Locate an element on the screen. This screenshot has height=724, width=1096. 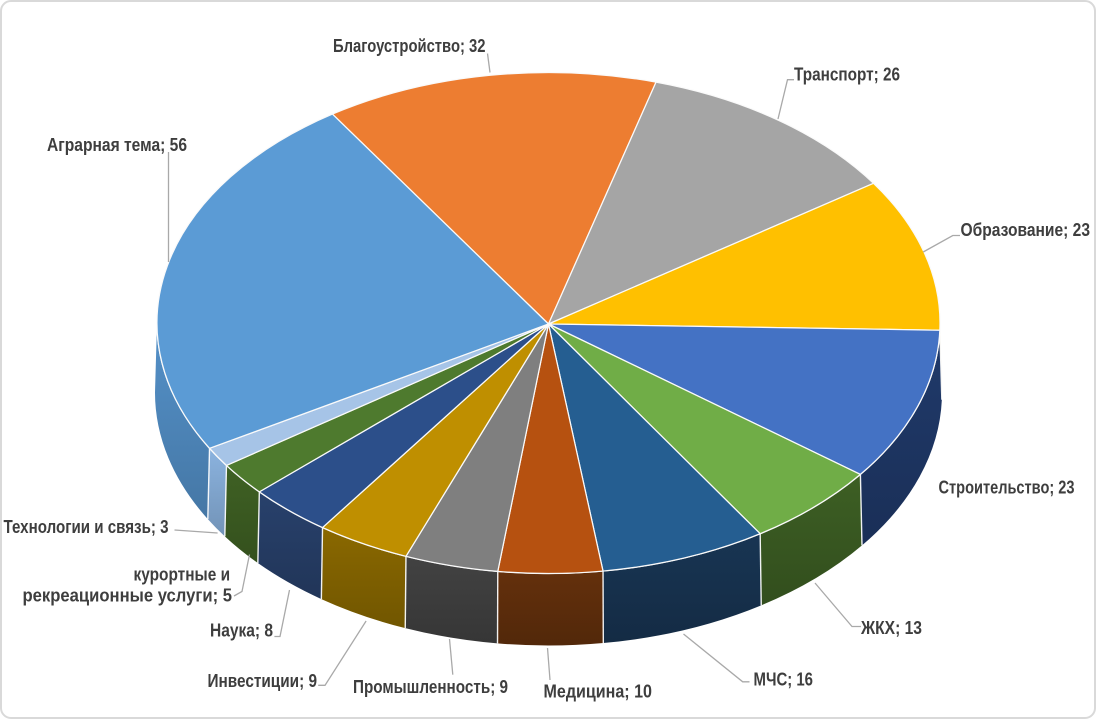
svg-text: рекреационные услуги; 5 is located at coordinates (128, 595).